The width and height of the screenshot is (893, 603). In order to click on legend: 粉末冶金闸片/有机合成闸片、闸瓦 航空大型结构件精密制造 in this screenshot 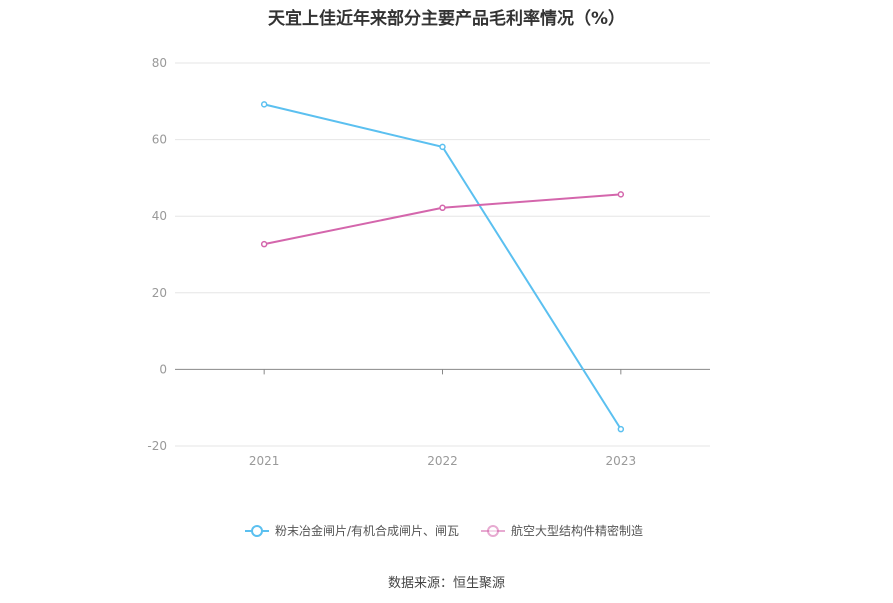, I will do `click(444, 530)`.